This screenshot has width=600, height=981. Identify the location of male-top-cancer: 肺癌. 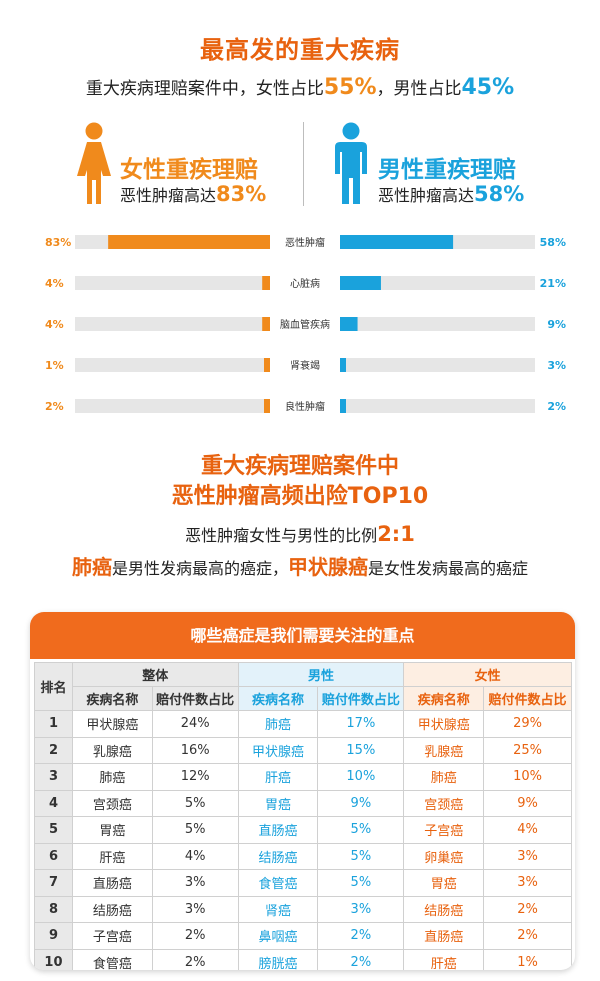
(91, 567).